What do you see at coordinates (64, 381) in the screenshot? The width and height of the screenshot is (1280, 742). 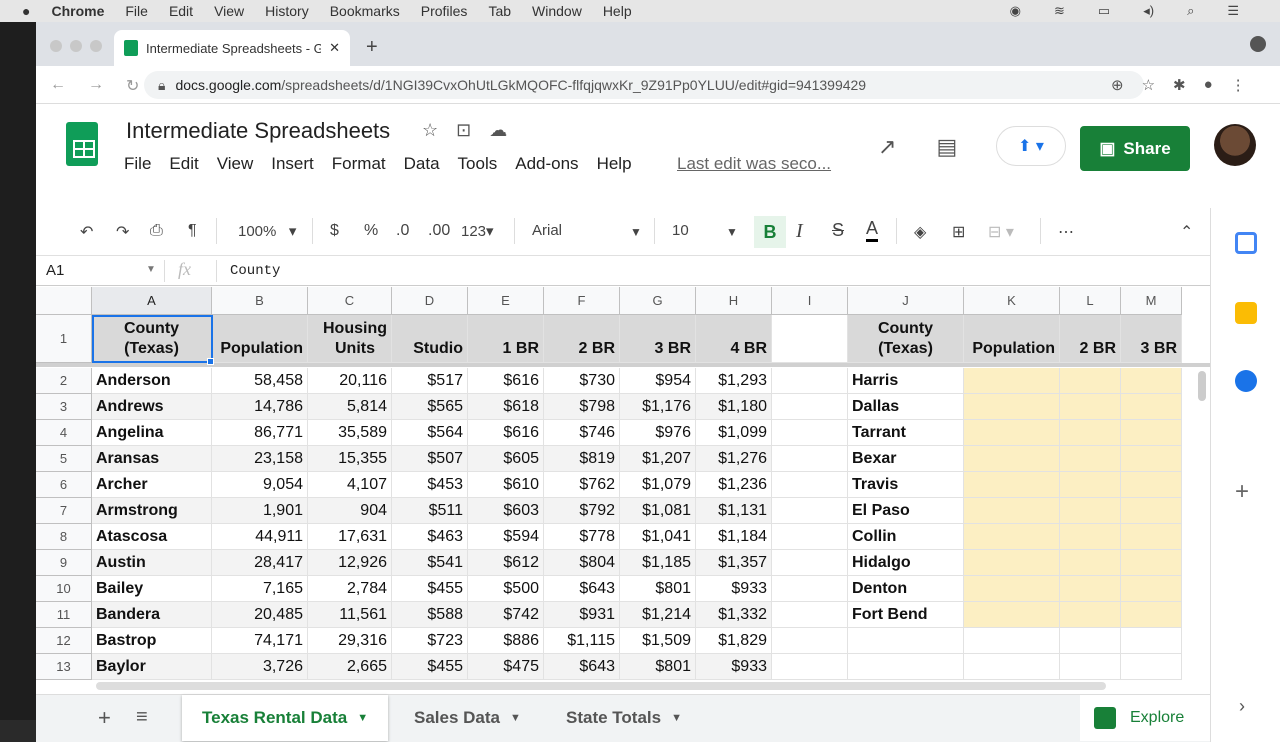 I see `row-header-2: 2` at bounding box center [64, 381].